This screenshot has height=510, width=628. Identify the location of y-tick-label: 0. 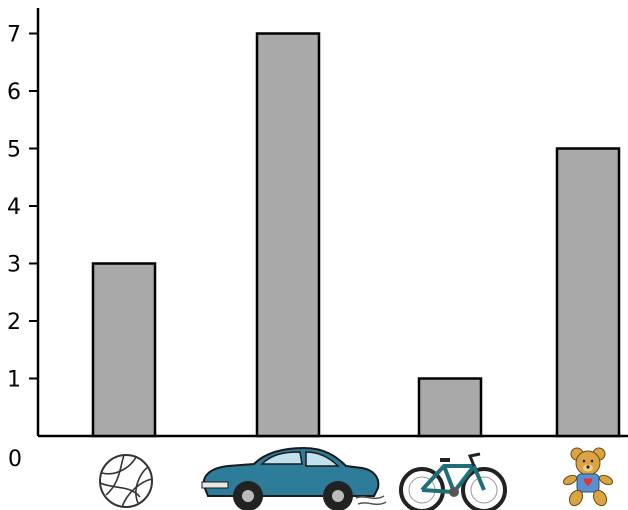
(15, 459).